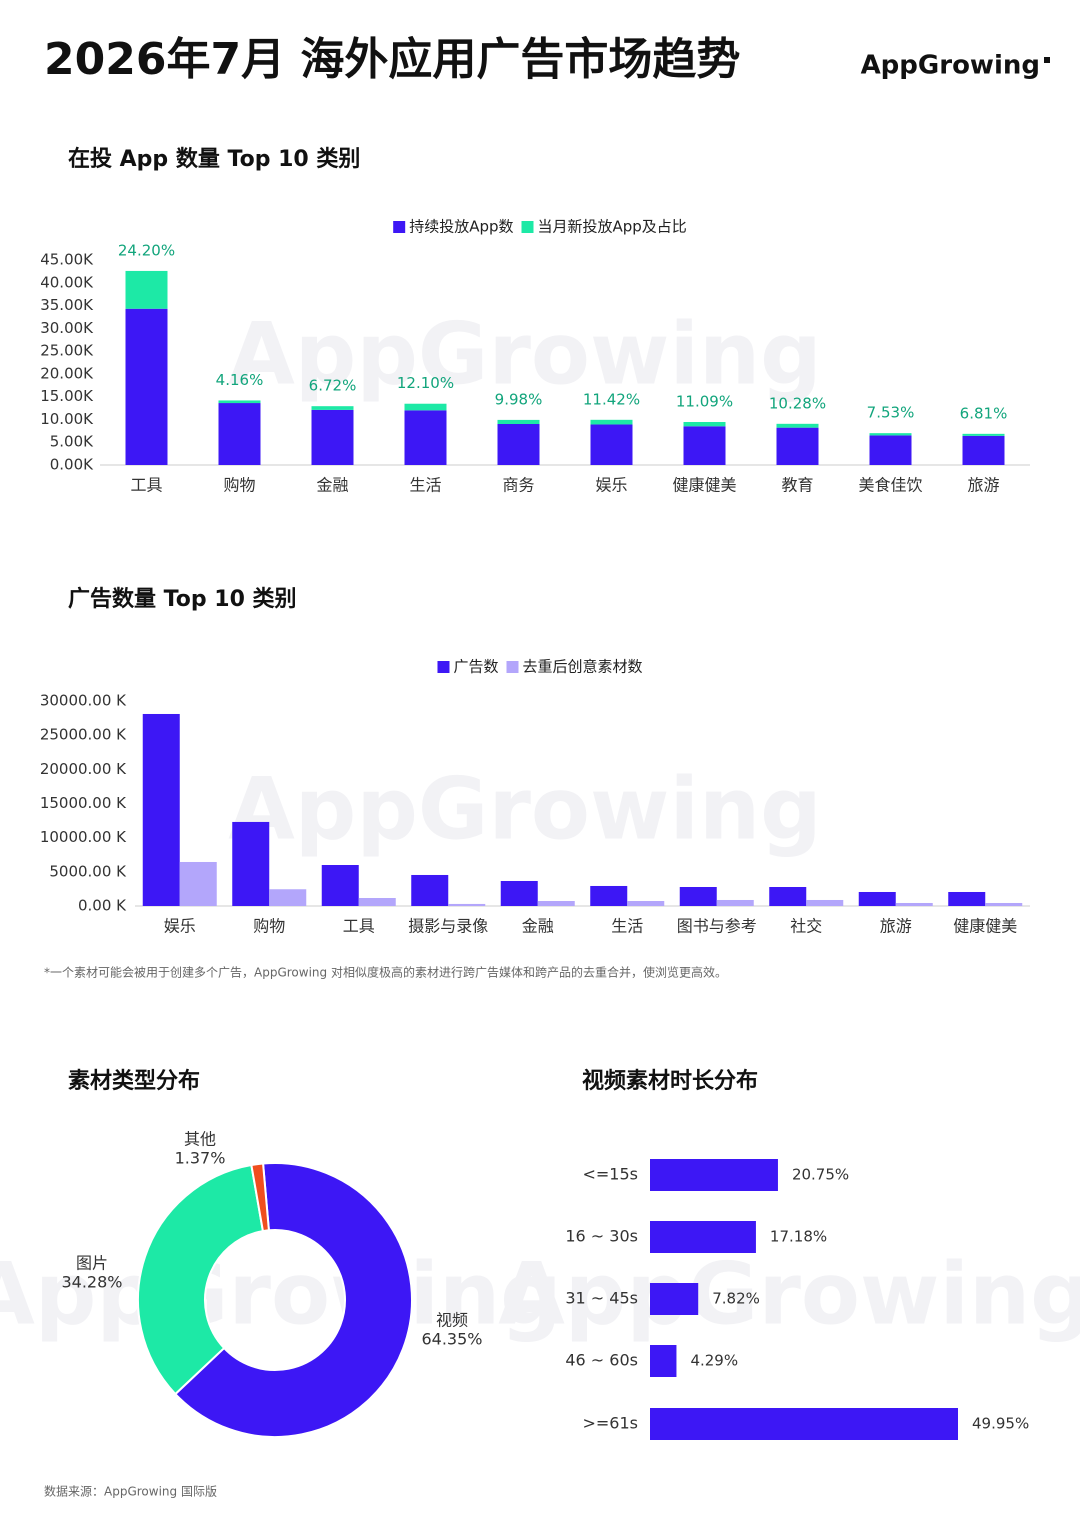 This screenshot has height=1534, width=1080. I want to click on y-tick-label: 20000.00 K, so click(83, 769).